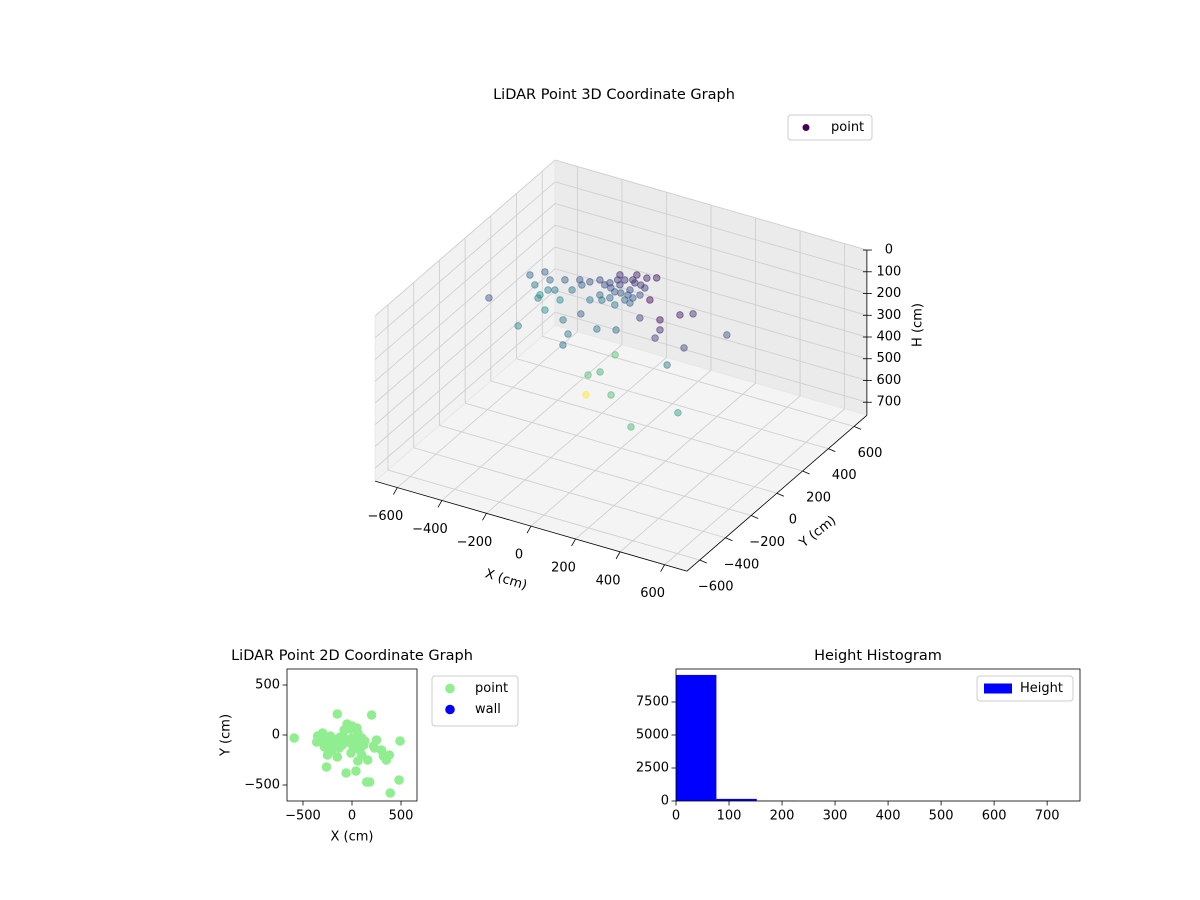 The height and width of the screenshot is (900, 1200). Describe the element at coordinates (1047, 816) in the screenshot. I see `x-tick-label: 700` at that location.